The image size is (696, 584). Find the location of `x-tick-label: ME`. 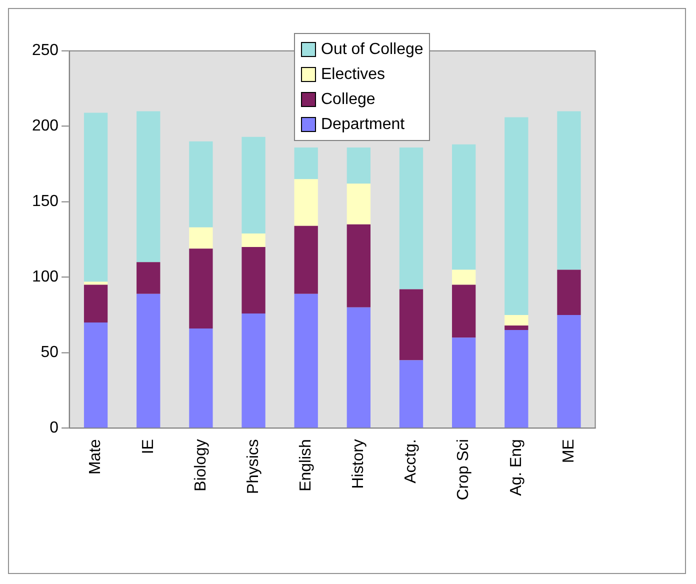

x-tick-label: ME is located at coordinates (569, 451).